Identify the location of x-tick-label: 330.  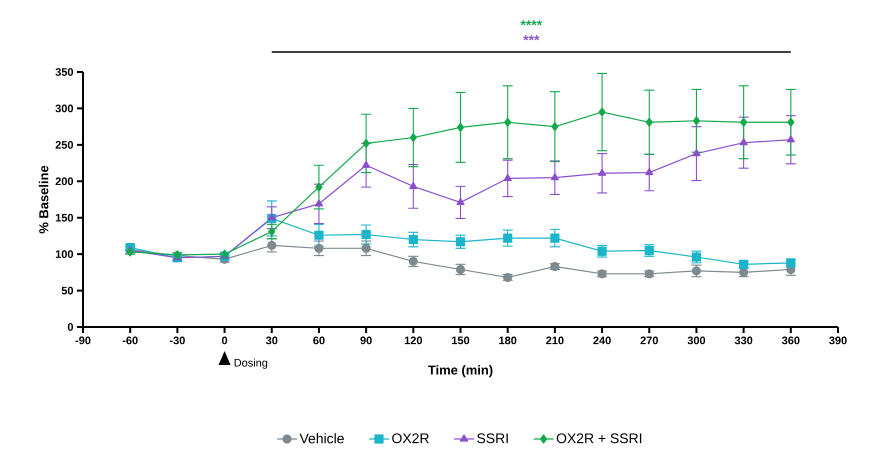
(743, 340).